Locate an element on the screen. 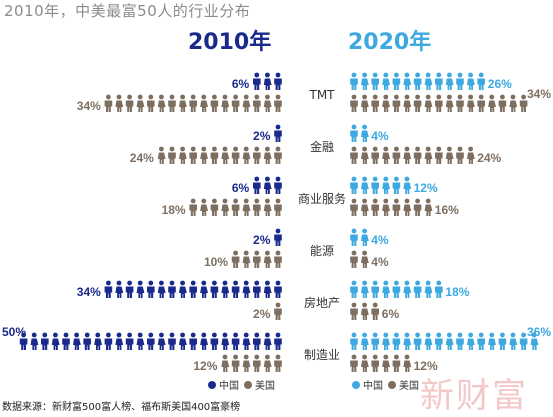 The height and width of the screenshot is (417, 553). row-2010-china-label: 34% is located at coordinates (89, 292).